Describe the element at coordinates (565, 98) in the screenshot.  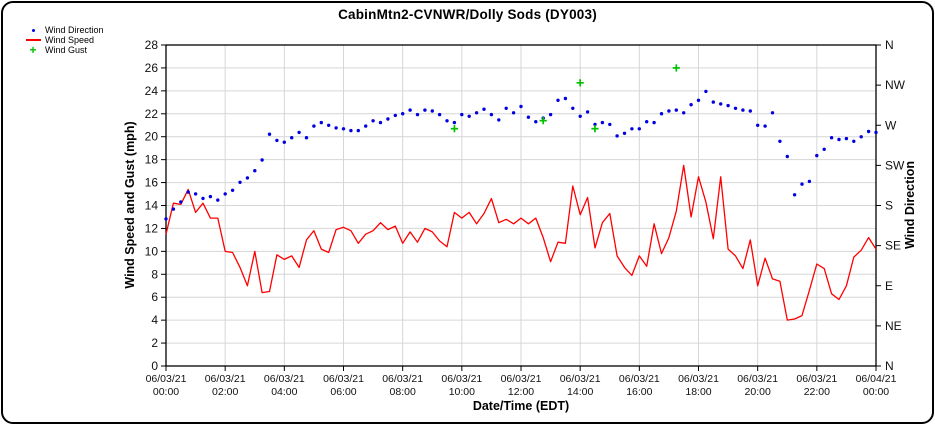
I see `wind-gust-markers` at that location.